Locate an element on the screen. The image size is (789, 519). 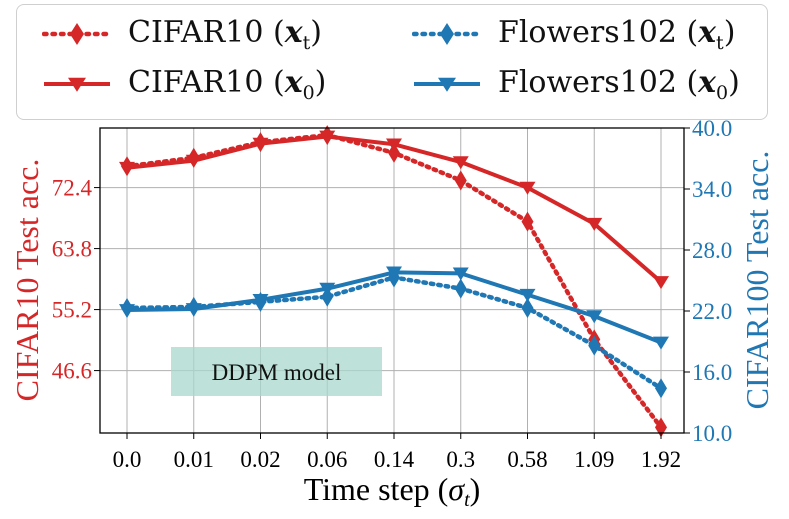
y-axis-label-left: CIFAR10 Test acc. is located at coordinates (27, 280).